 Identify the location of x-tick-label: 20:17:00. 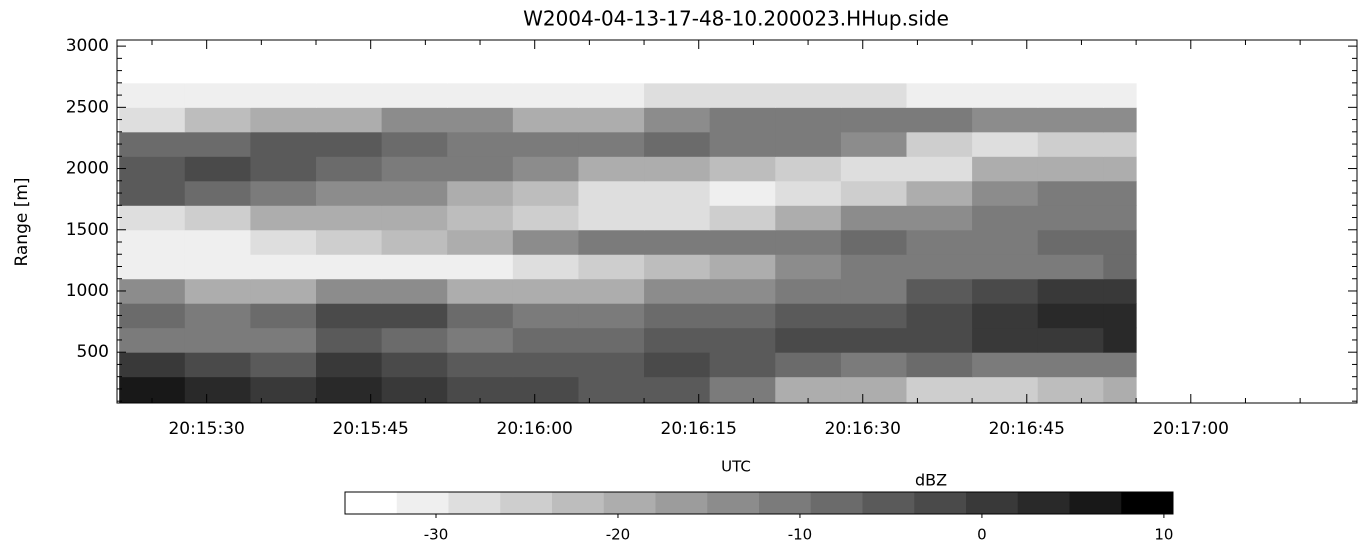
(1191, 429).